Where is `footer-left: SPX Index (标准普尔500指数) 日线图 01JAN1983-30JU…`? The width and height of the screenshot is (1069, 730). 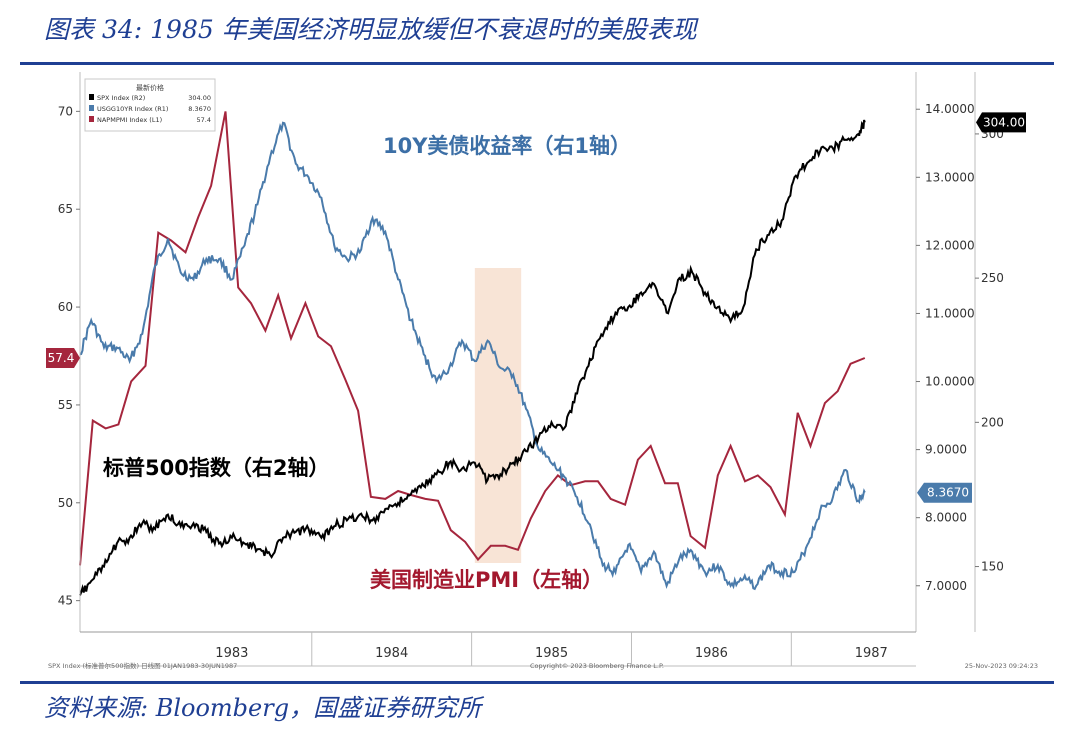
footer-left: SPX Index (标准普尔500指数) 日线图 01JAN1983-30JU… is located at coordinates (142, 665).